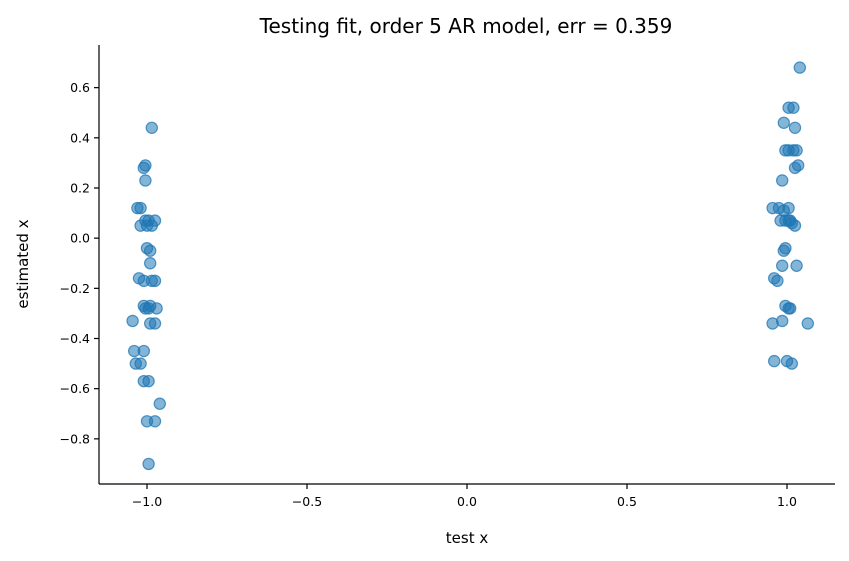 This screenshot has width=849, height=561. I want to click on x-tick-label: 0.5, so click(627, 501).